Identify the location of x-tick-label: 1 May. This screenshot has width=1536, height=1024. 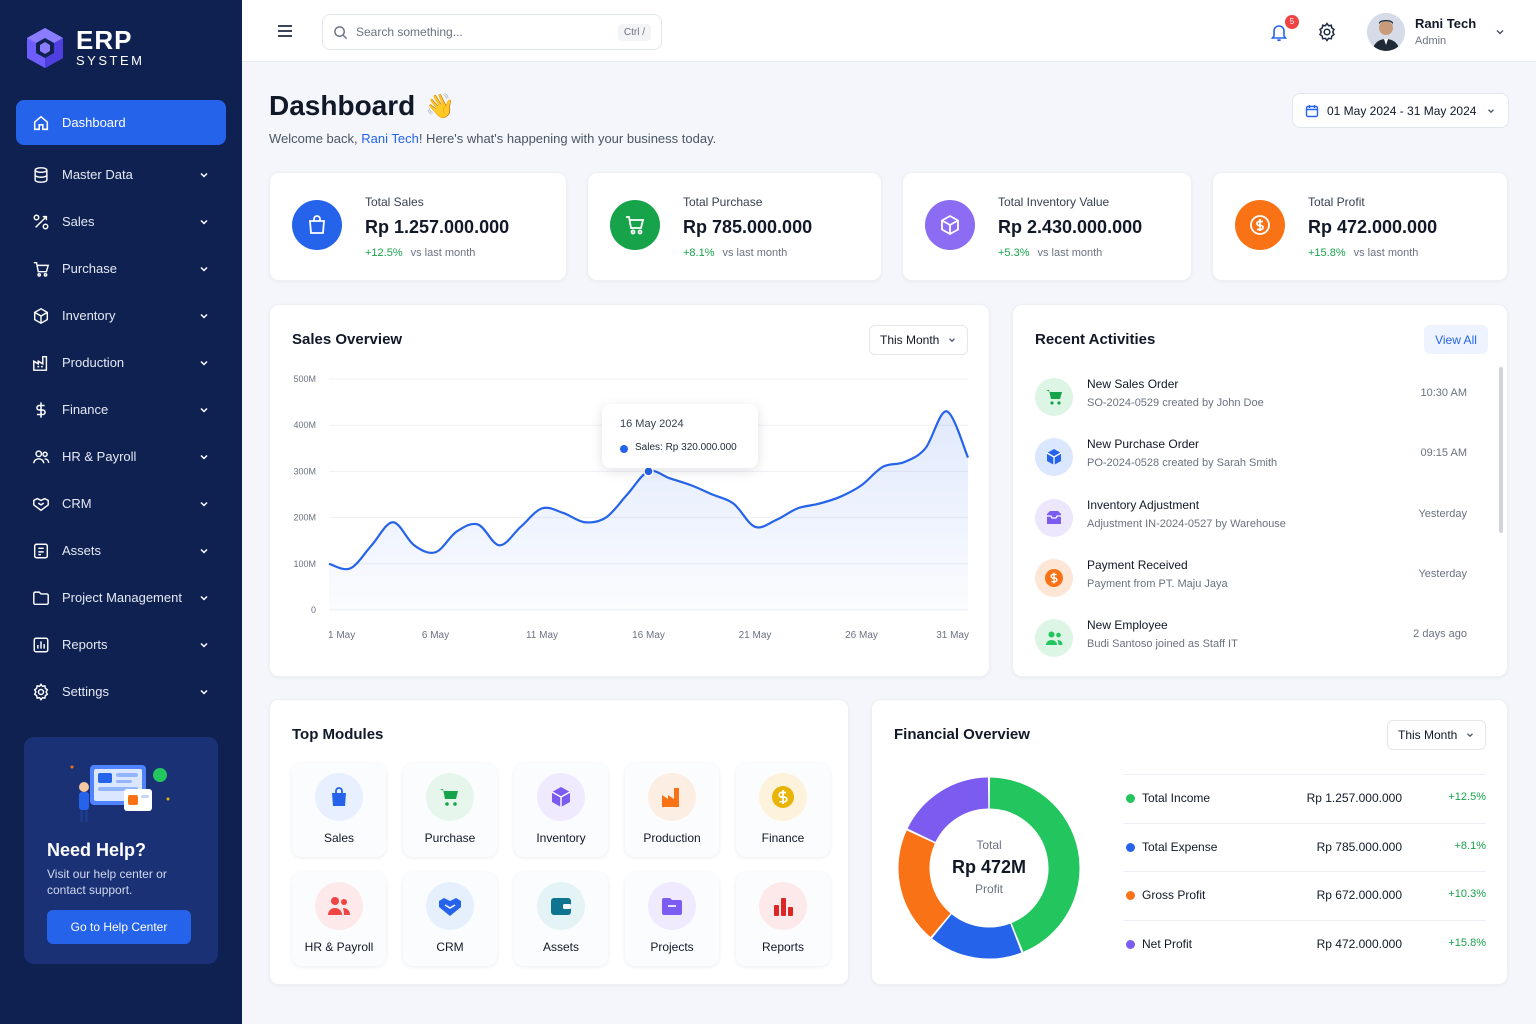
(341, 635).